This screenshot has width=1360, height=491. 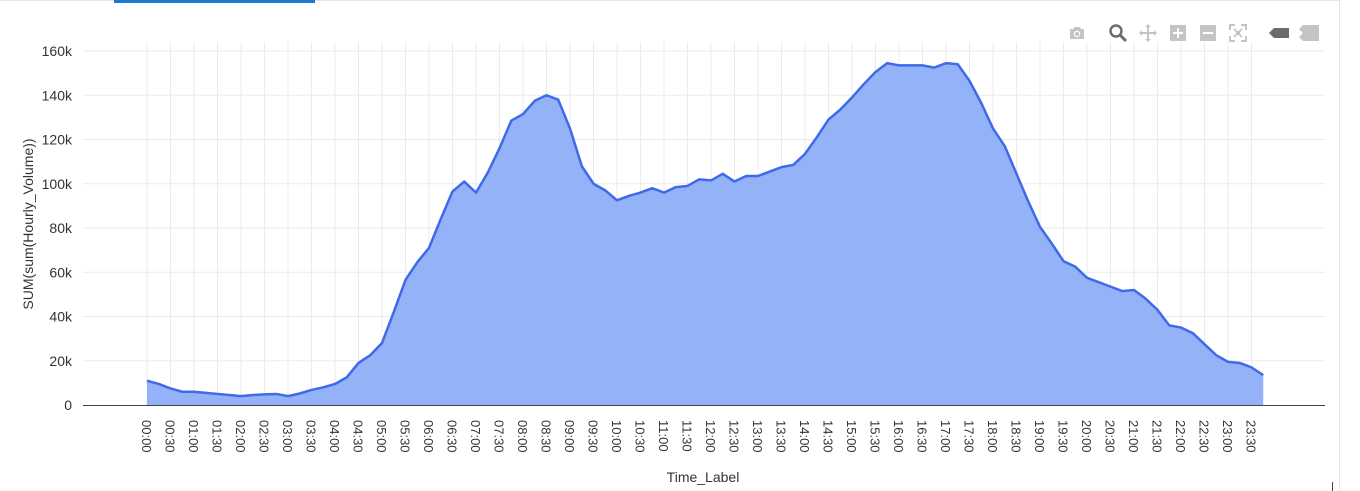 I want to click on x-tick-label: 07:00, so click(x=475, y=436).